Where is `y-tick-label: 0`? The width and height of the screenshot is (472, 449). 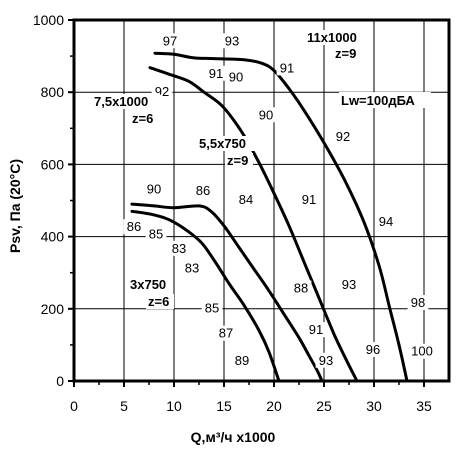 y-tick-label: 0 is located at coordinates (60, 381).